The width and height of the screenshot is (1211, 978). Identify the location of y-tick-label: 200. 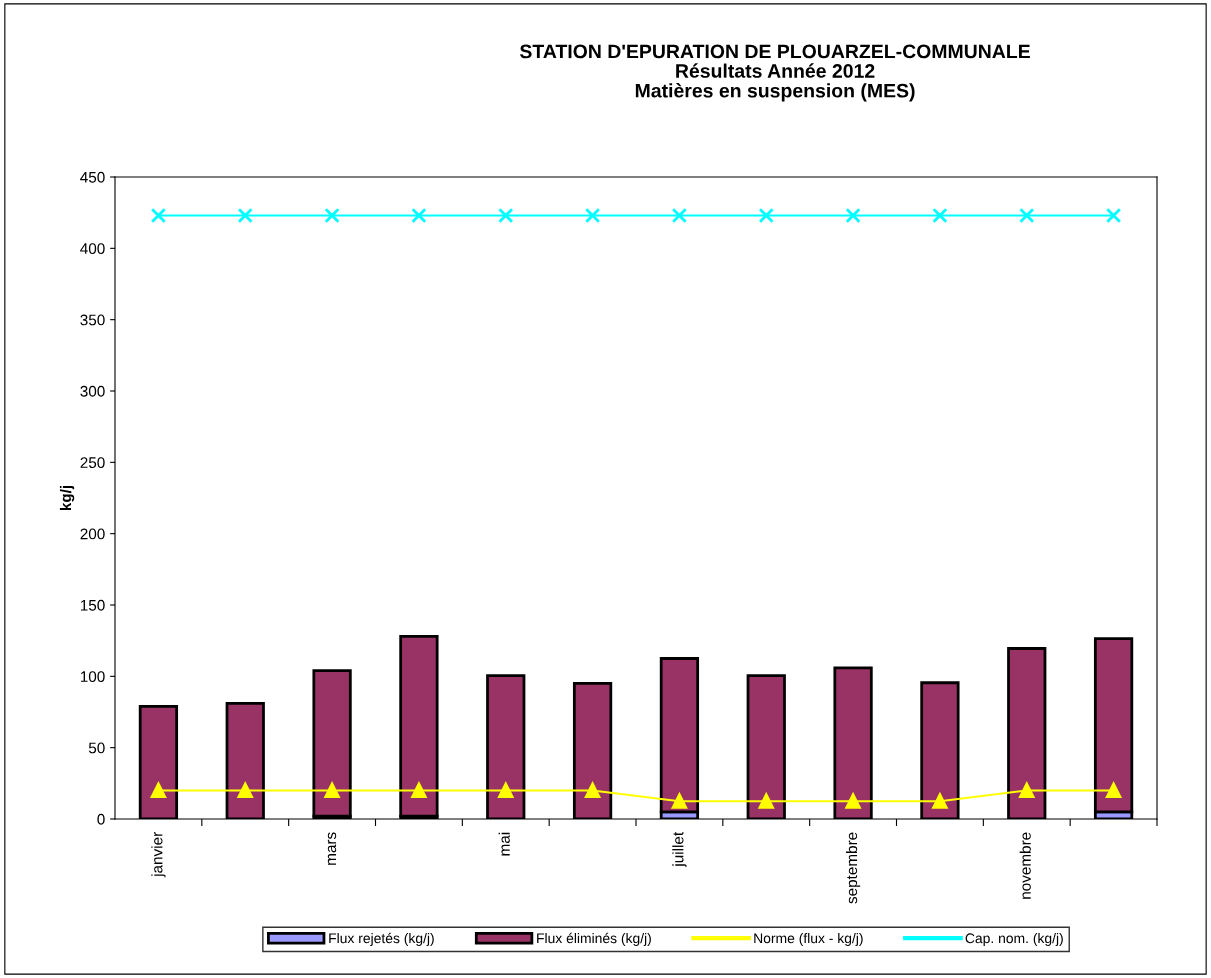
(92, 534).